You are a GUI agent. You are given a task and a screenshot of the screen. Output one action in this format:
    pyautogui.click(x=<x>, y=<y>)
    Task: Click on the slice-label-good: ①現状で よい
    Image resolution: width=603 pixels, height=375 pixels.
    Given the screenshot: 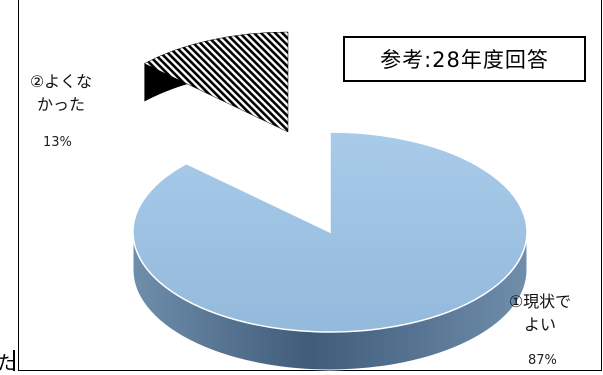 What is the action you would take?
    pyautogui.click(x=540, y=313)
    